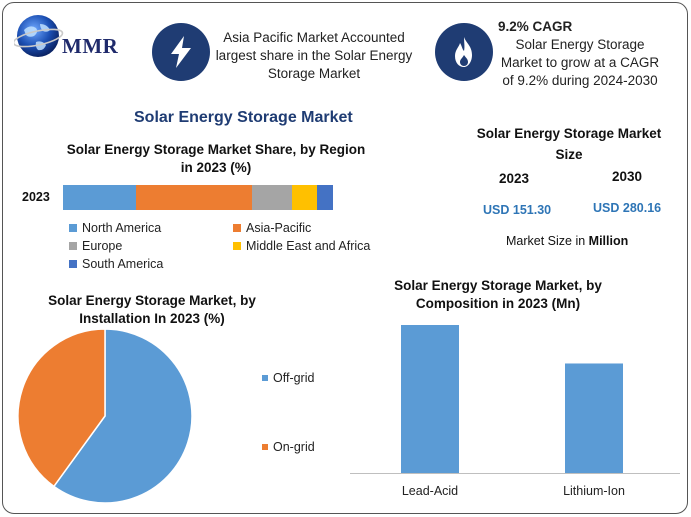 This screenshot has width=691, height=517. What do you see at coordinates (498, 303) in the screenshot?
I see `title-line: Composition in 2023 (Mn)` at bounding box center [498, 303].